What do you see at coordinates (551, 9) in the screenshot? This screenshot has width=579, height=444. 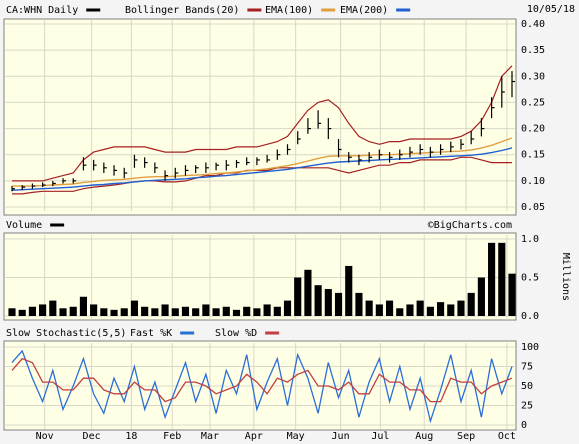 I see `date: 10/05/18` at bounding box center [551, 9].